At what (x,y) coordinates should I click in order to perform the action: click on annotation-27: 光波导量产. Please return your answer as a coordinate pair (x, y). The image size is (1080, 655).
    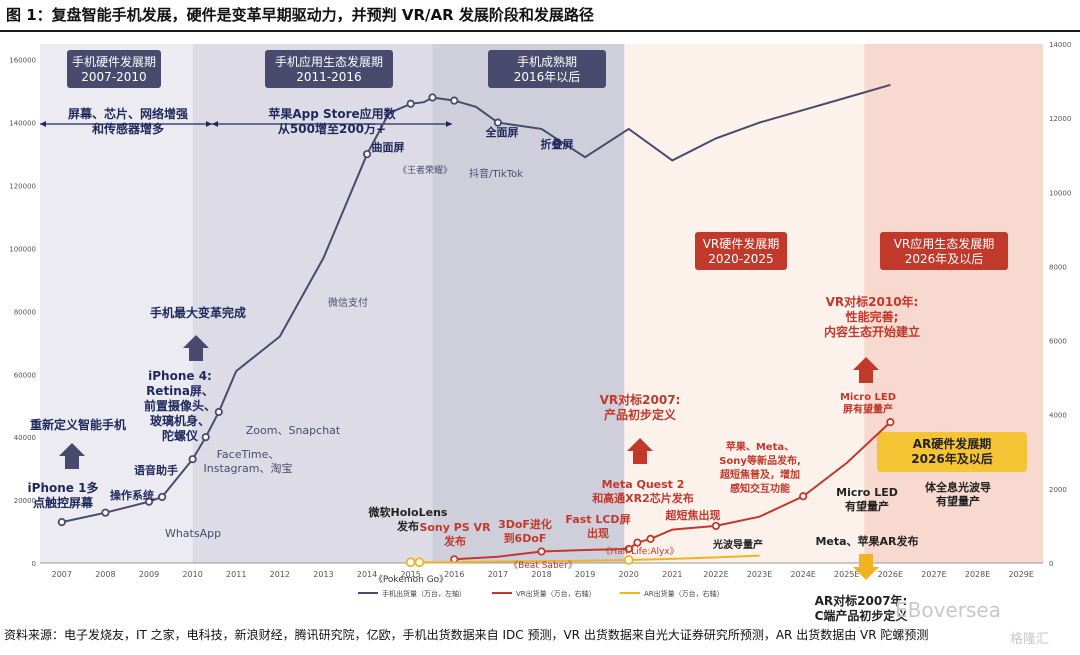
    Looking at the image, I should click on (737, 544).